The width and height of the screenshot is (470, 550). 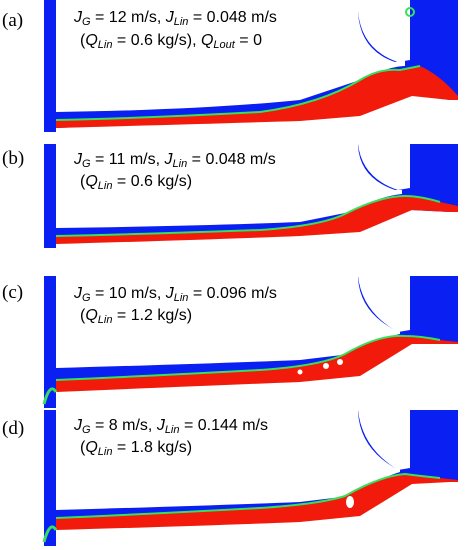 What do you see at coordinates (132, 17) in the screenshot?
I see `jg-value: 12 m/s` at bounding box center [132, 17].